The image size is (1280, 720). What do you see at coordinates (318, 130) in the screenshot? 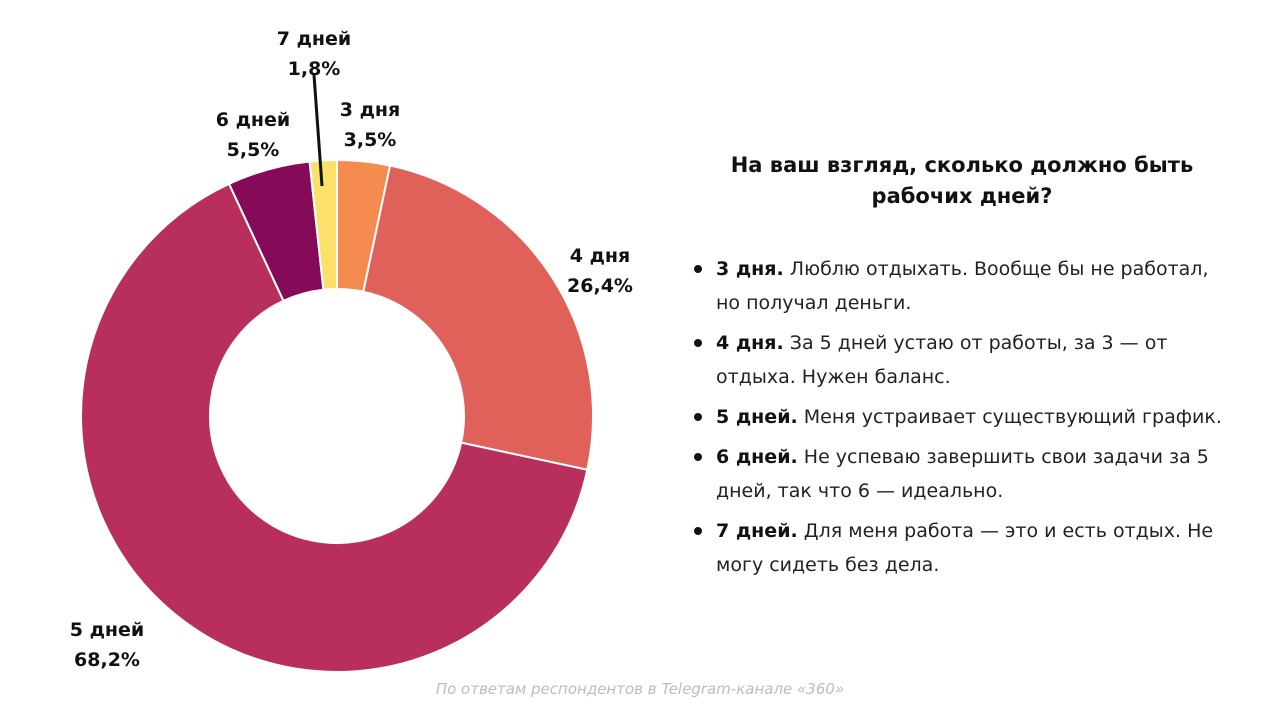
I see `leader-line-7-days` at bounding box center [318, 130].